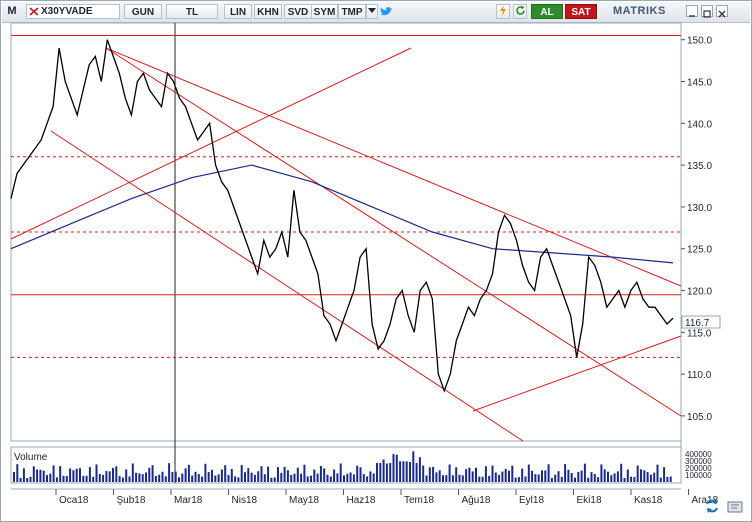 The height and width of the screenshot is (522, 752). What do you see at coordinates (386, 14) in the screenshot?
I see `twitter-icon` at bounding box center [386, 14].